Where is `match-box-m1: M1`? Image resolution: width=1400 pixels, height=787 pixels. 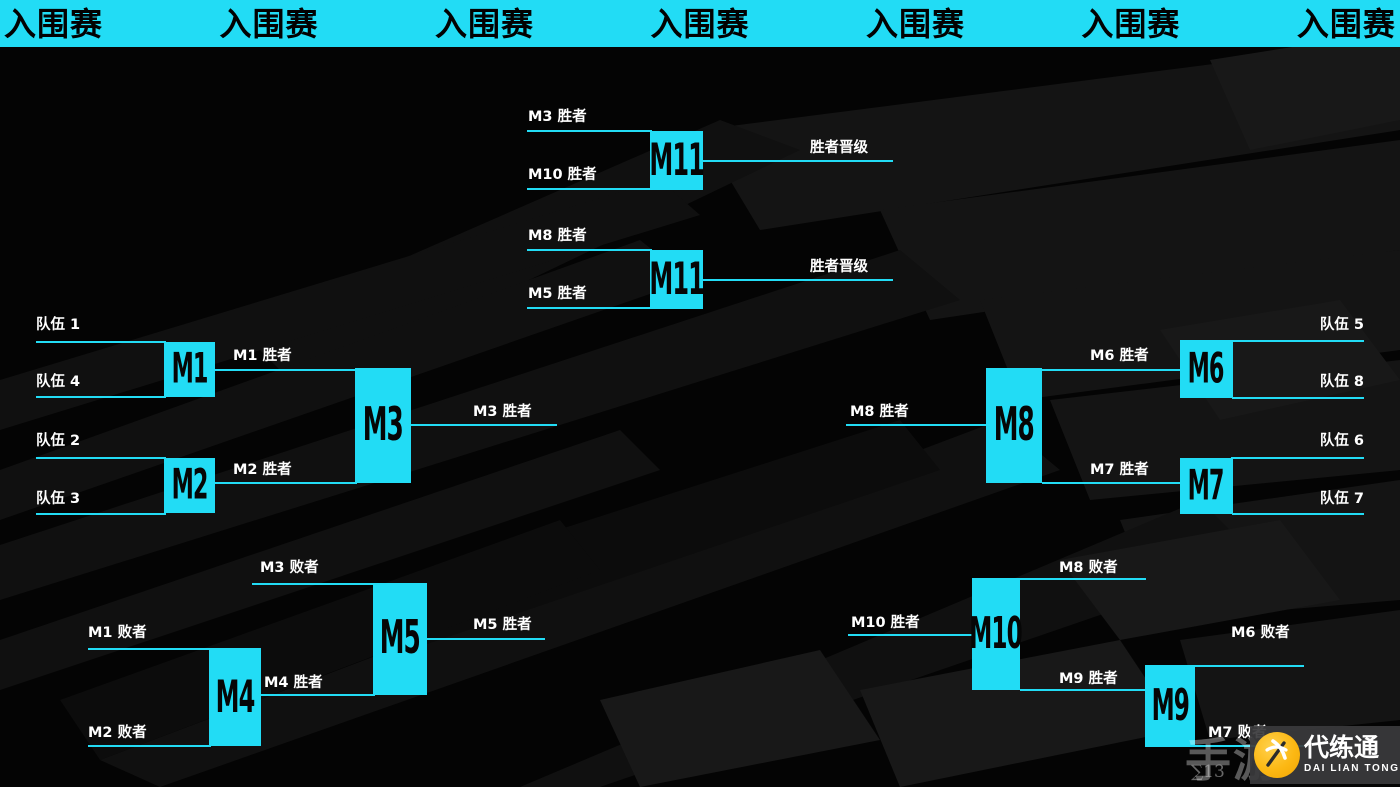
match-box-m1: M1 is located at coordinates (189, 369).